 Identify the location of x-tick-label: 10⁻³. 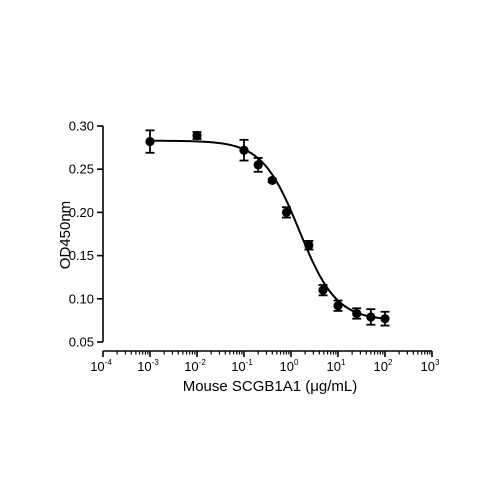
(148, 366).